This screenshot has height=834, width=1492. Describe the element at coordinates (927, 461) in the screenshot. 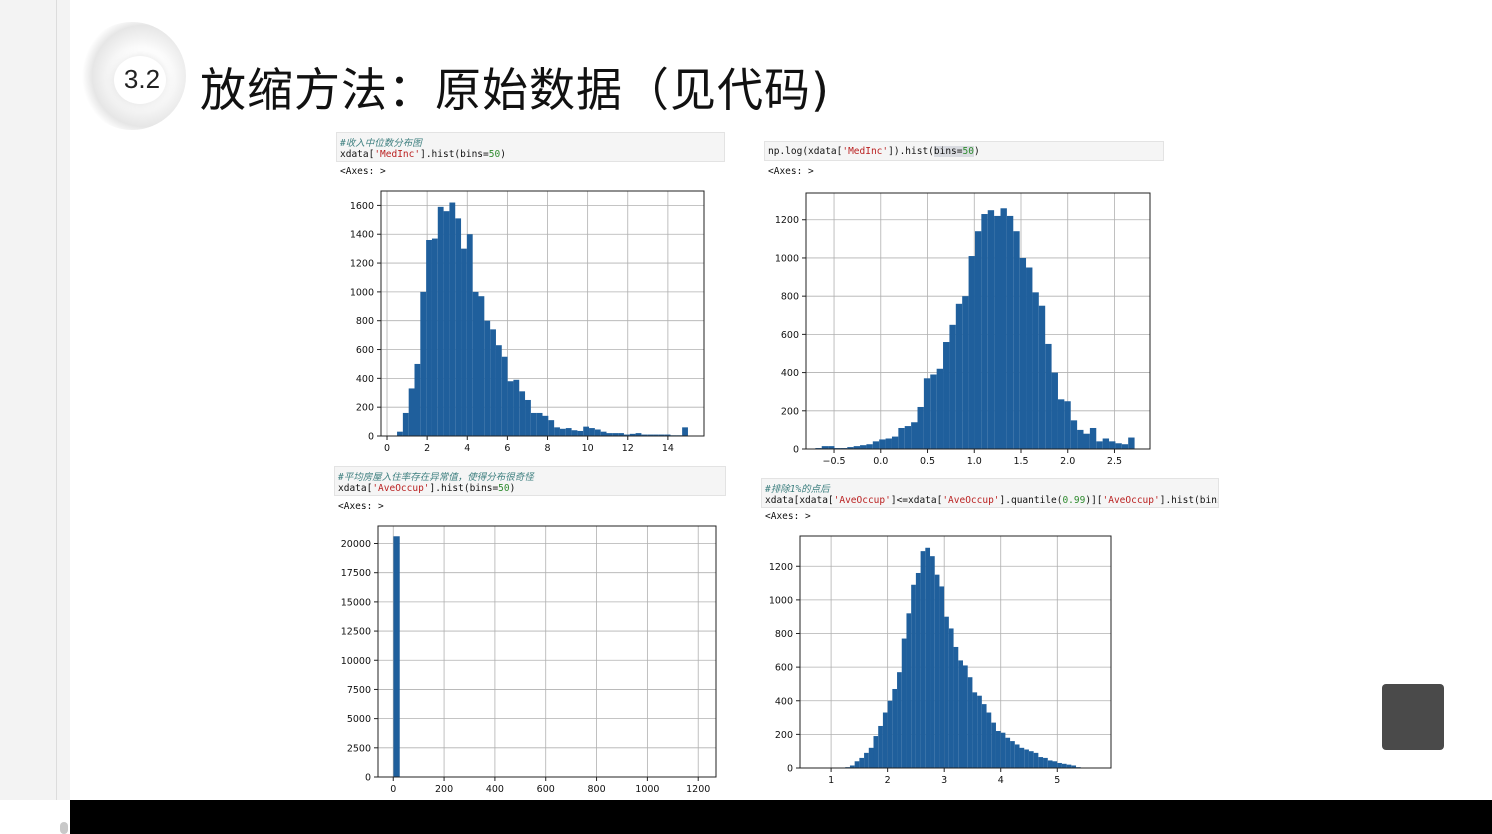

I see `x-tick-label: 0.5` at that location.